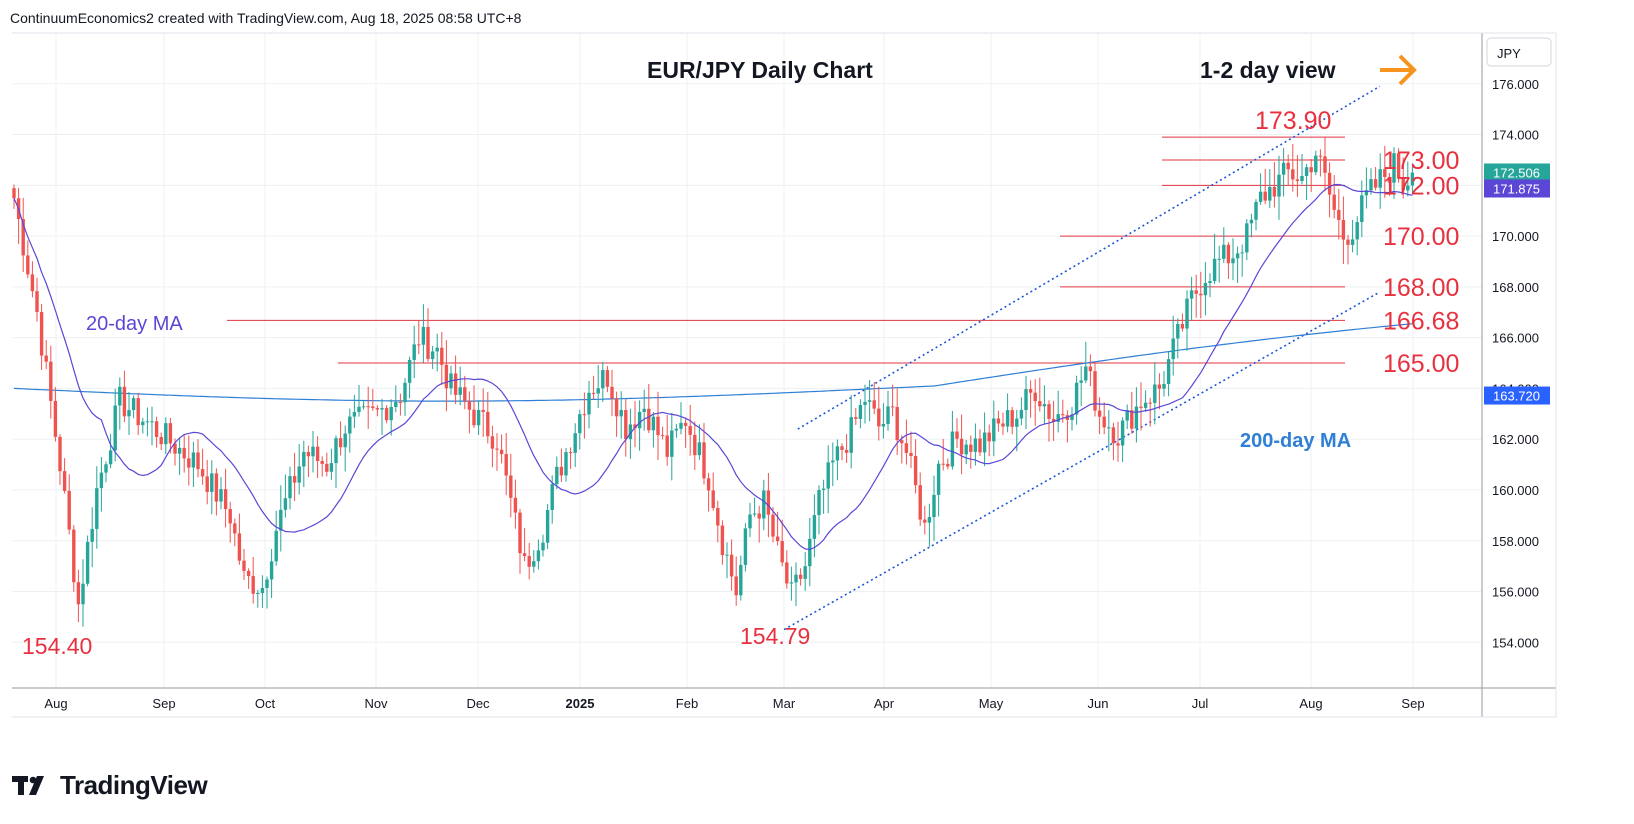 The width and height of the screenshot is (1634, 824). I want to click on x-tick-label: Aug, so click(1310, 703).